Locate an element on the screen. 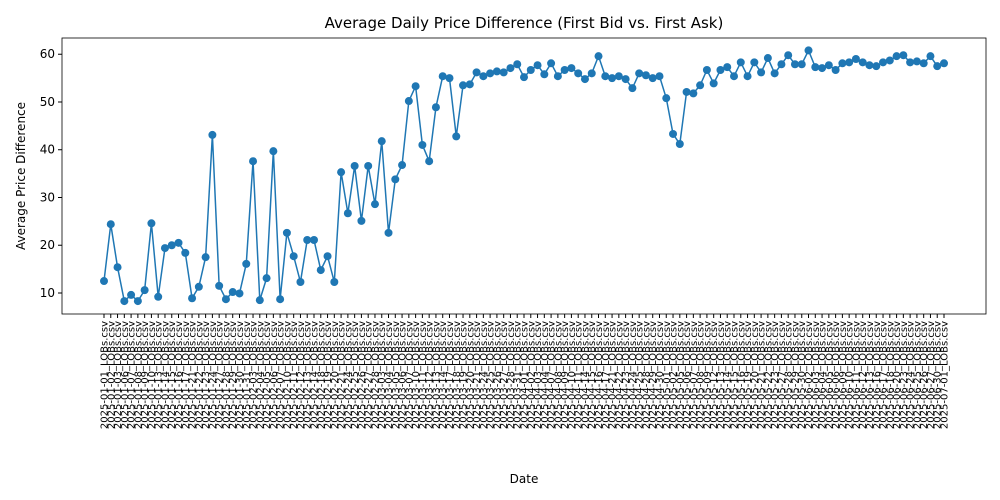 The image size is (1000, 500). x-tick-label: 2025-04-29_LOBs.csv is located at coordinates (653, 375).